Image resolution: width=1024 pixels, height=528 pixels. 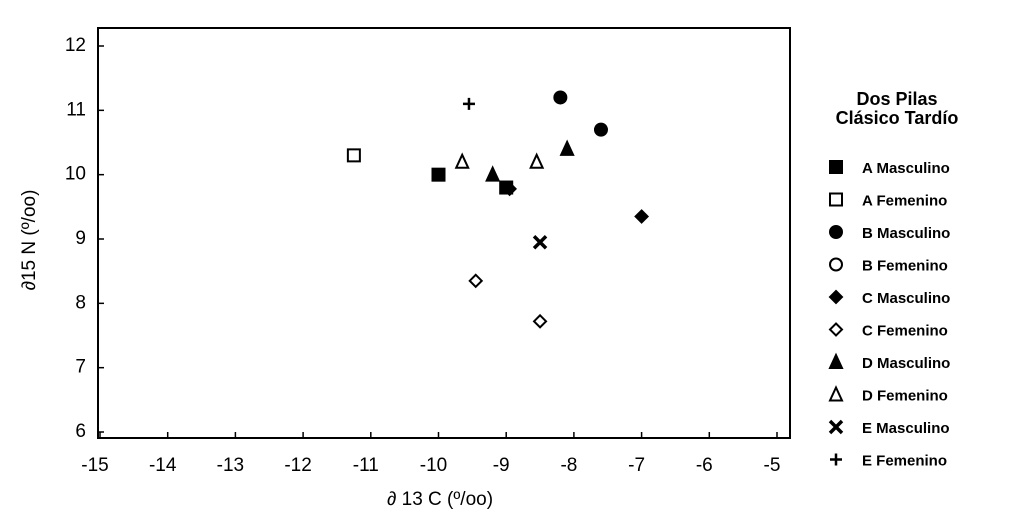 I want to click on legend-label: E Masculino, so click(x=906, y=428).